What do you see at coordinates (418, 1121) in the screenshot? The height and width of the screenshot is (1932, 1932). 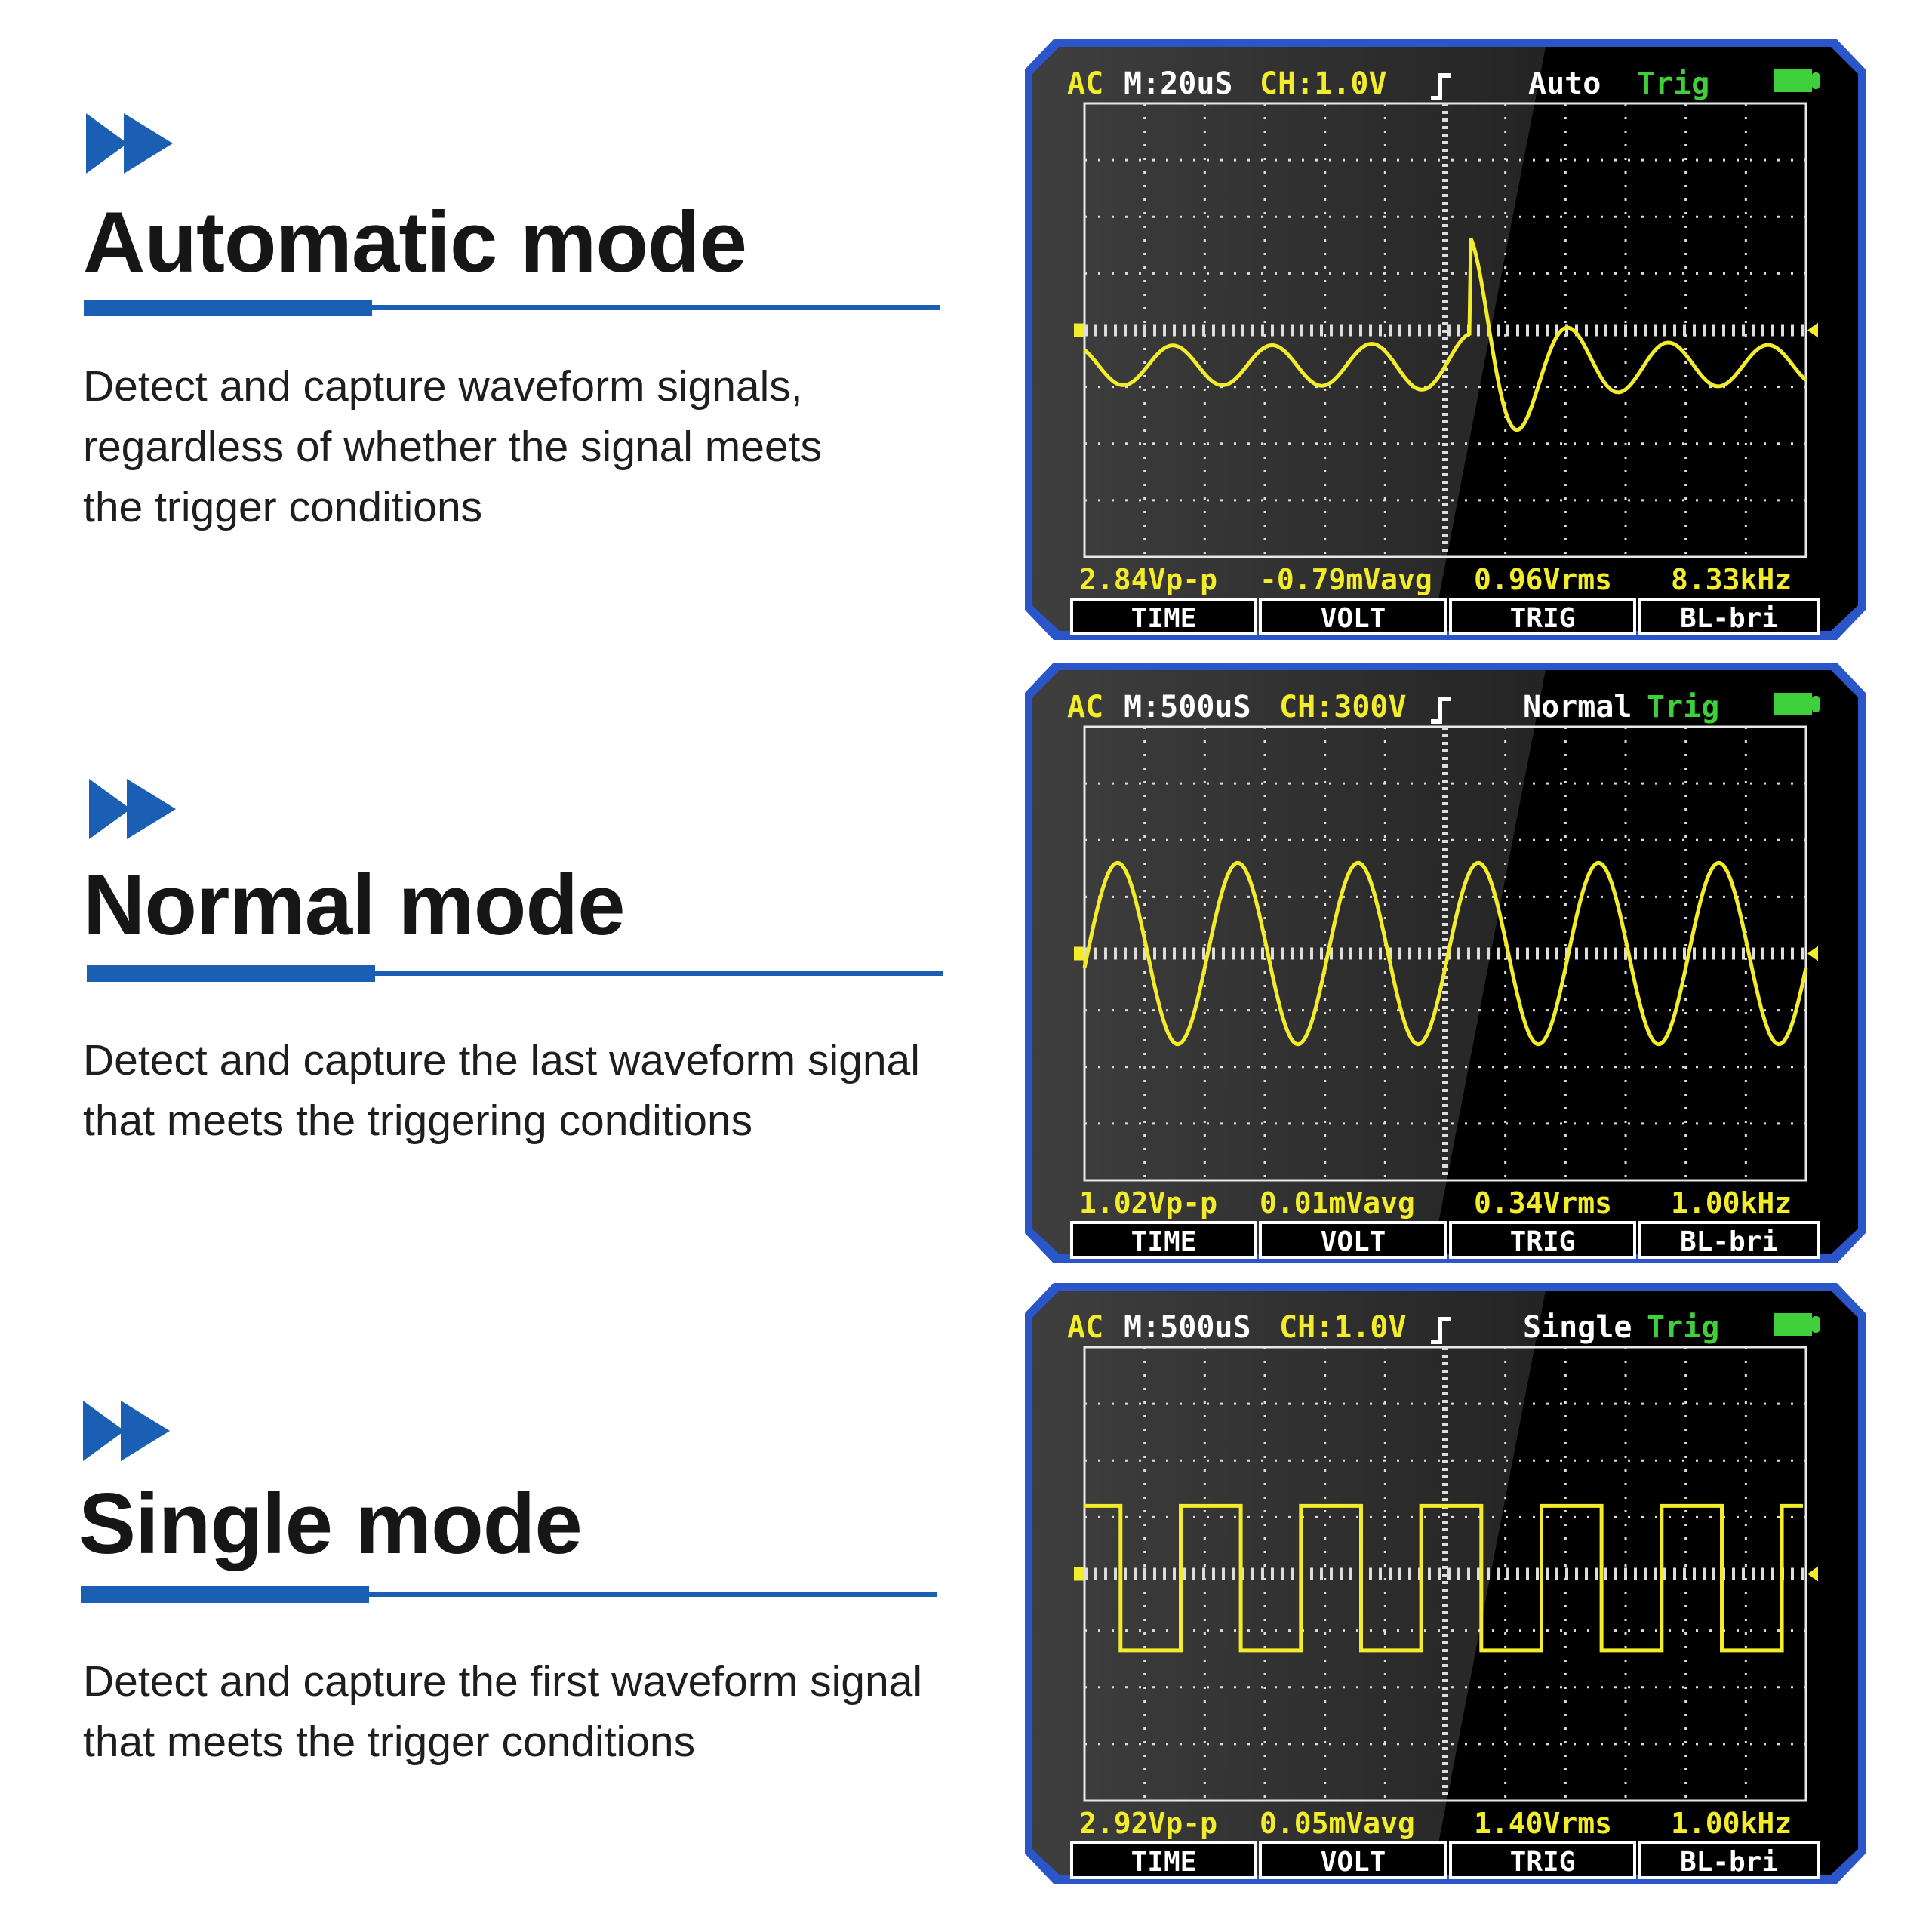 I see `description-line: that meets the triggering conditions` at bounding box center [418, 1121].